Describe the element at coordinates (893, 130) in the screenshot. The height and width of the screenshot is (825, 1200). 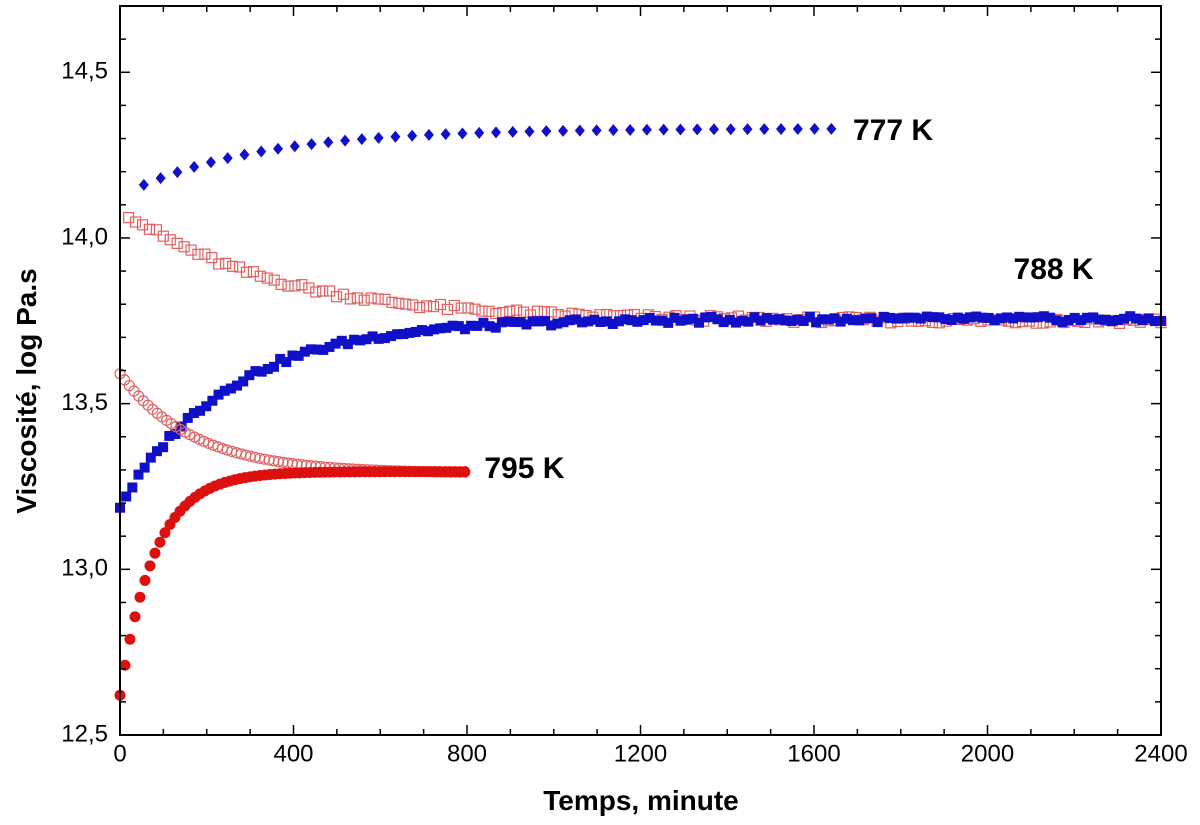
I see `annotation-777k: 777 K` at that location.